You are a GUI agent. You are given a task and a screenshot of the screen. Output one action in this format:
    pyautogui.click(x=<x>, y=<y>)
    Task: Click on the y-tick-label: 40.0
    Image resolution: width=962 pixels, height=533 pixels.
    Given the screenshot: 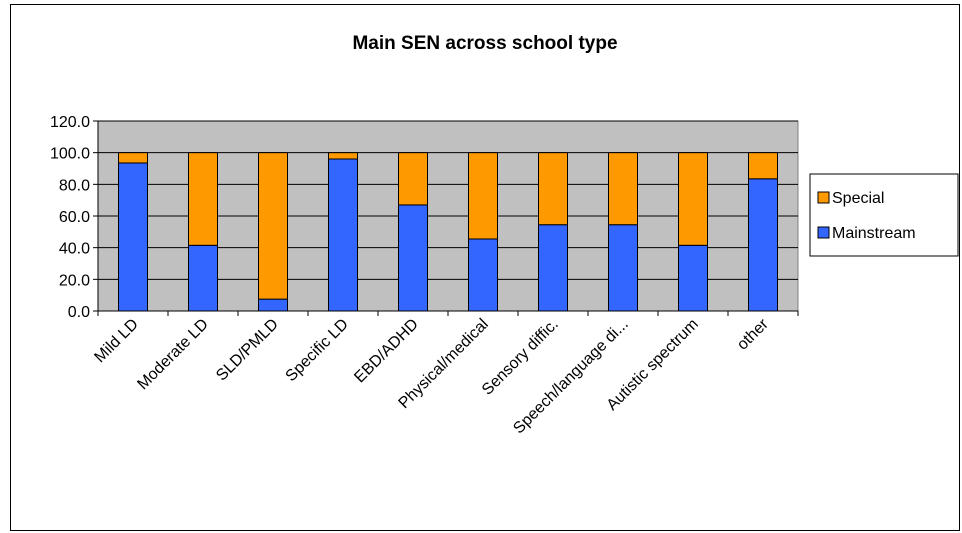 What is the action you would take?
    pyautogui.click(x=74, y=249)
    